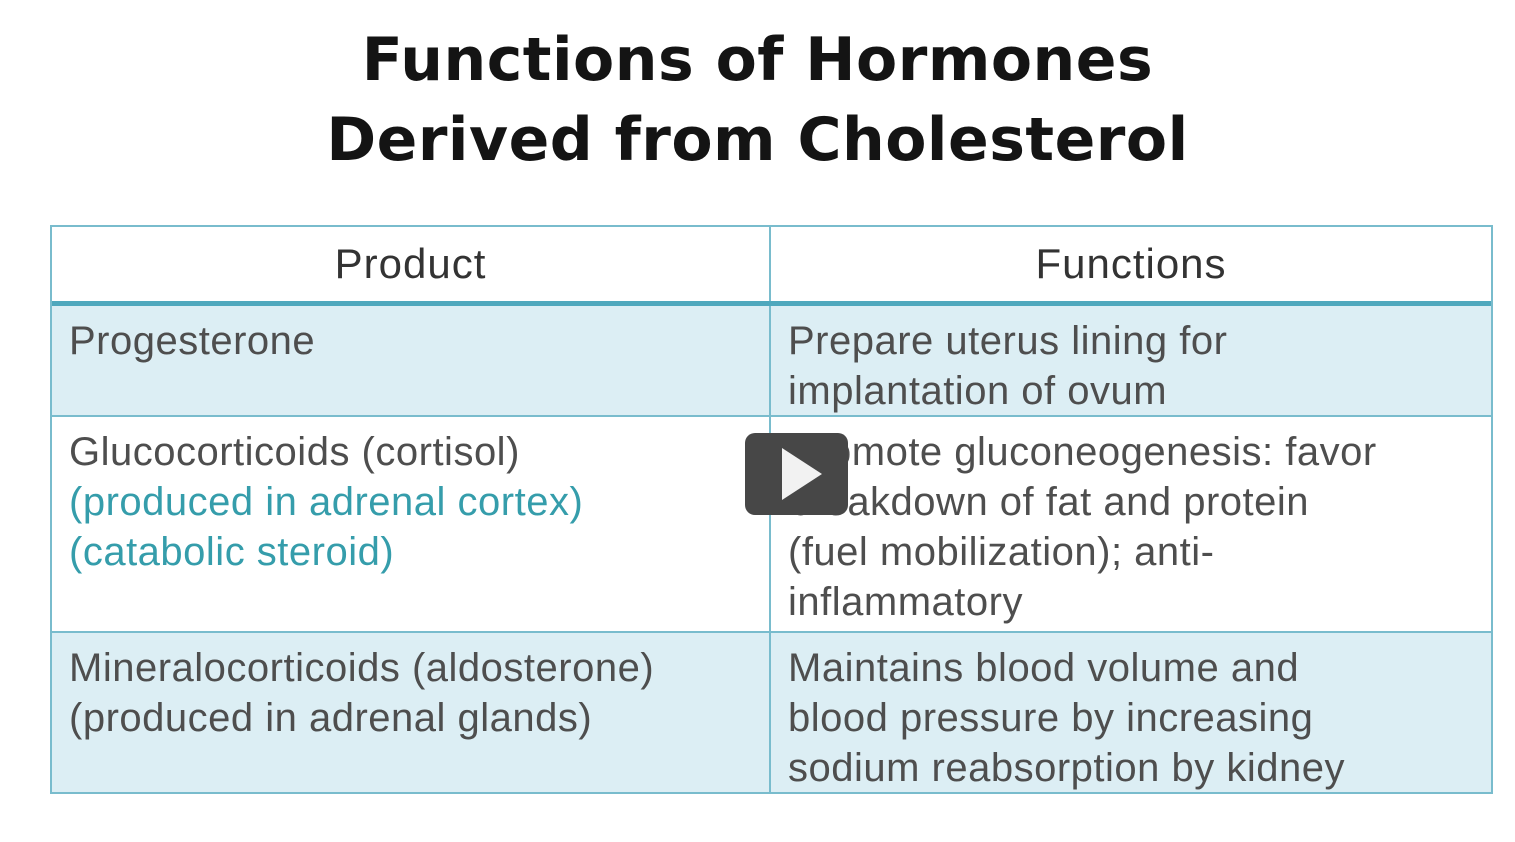  What do you see at coordinates (905, 602) in the screenshot?
I see `text-line: inflammatory` at bounding box center [905, 602].